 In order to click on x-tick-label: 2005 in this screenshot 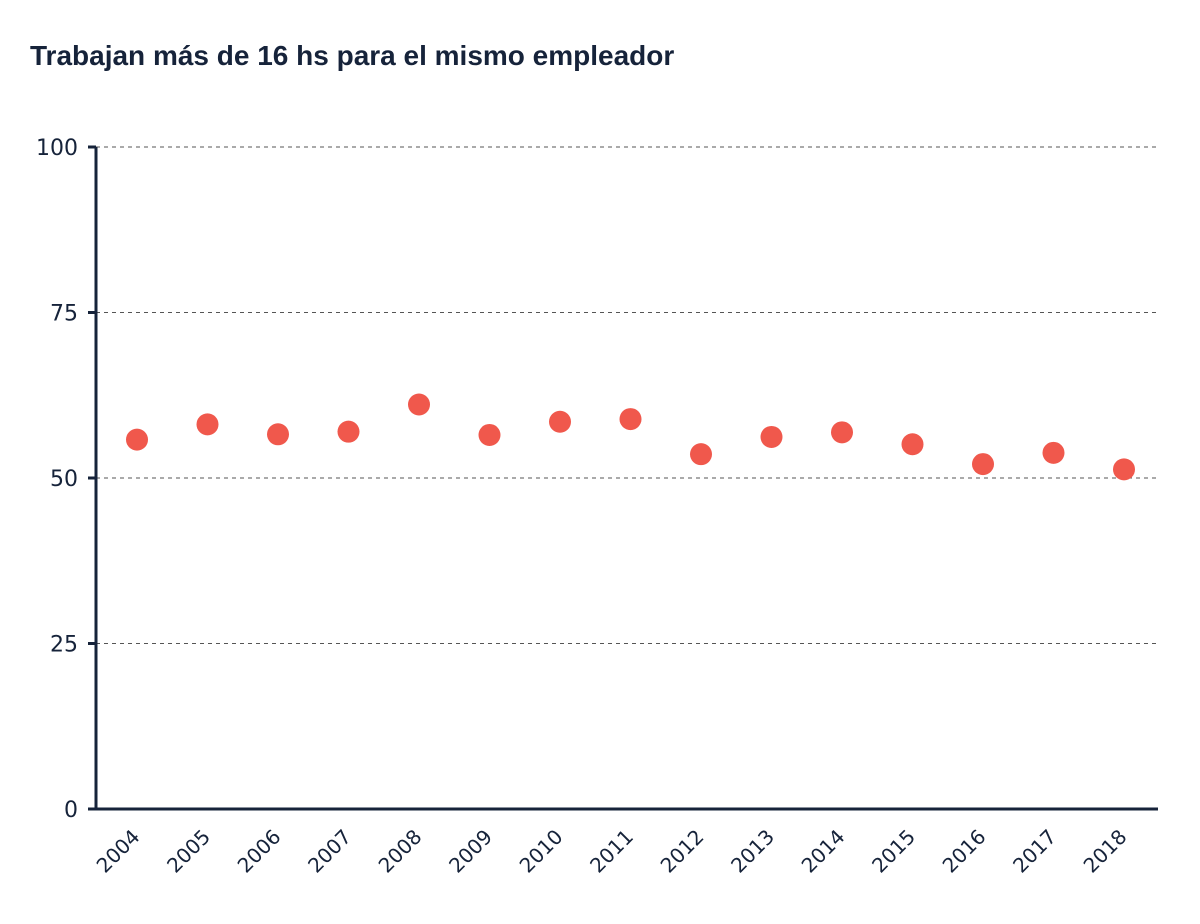, I will do `click(188, 851)`.